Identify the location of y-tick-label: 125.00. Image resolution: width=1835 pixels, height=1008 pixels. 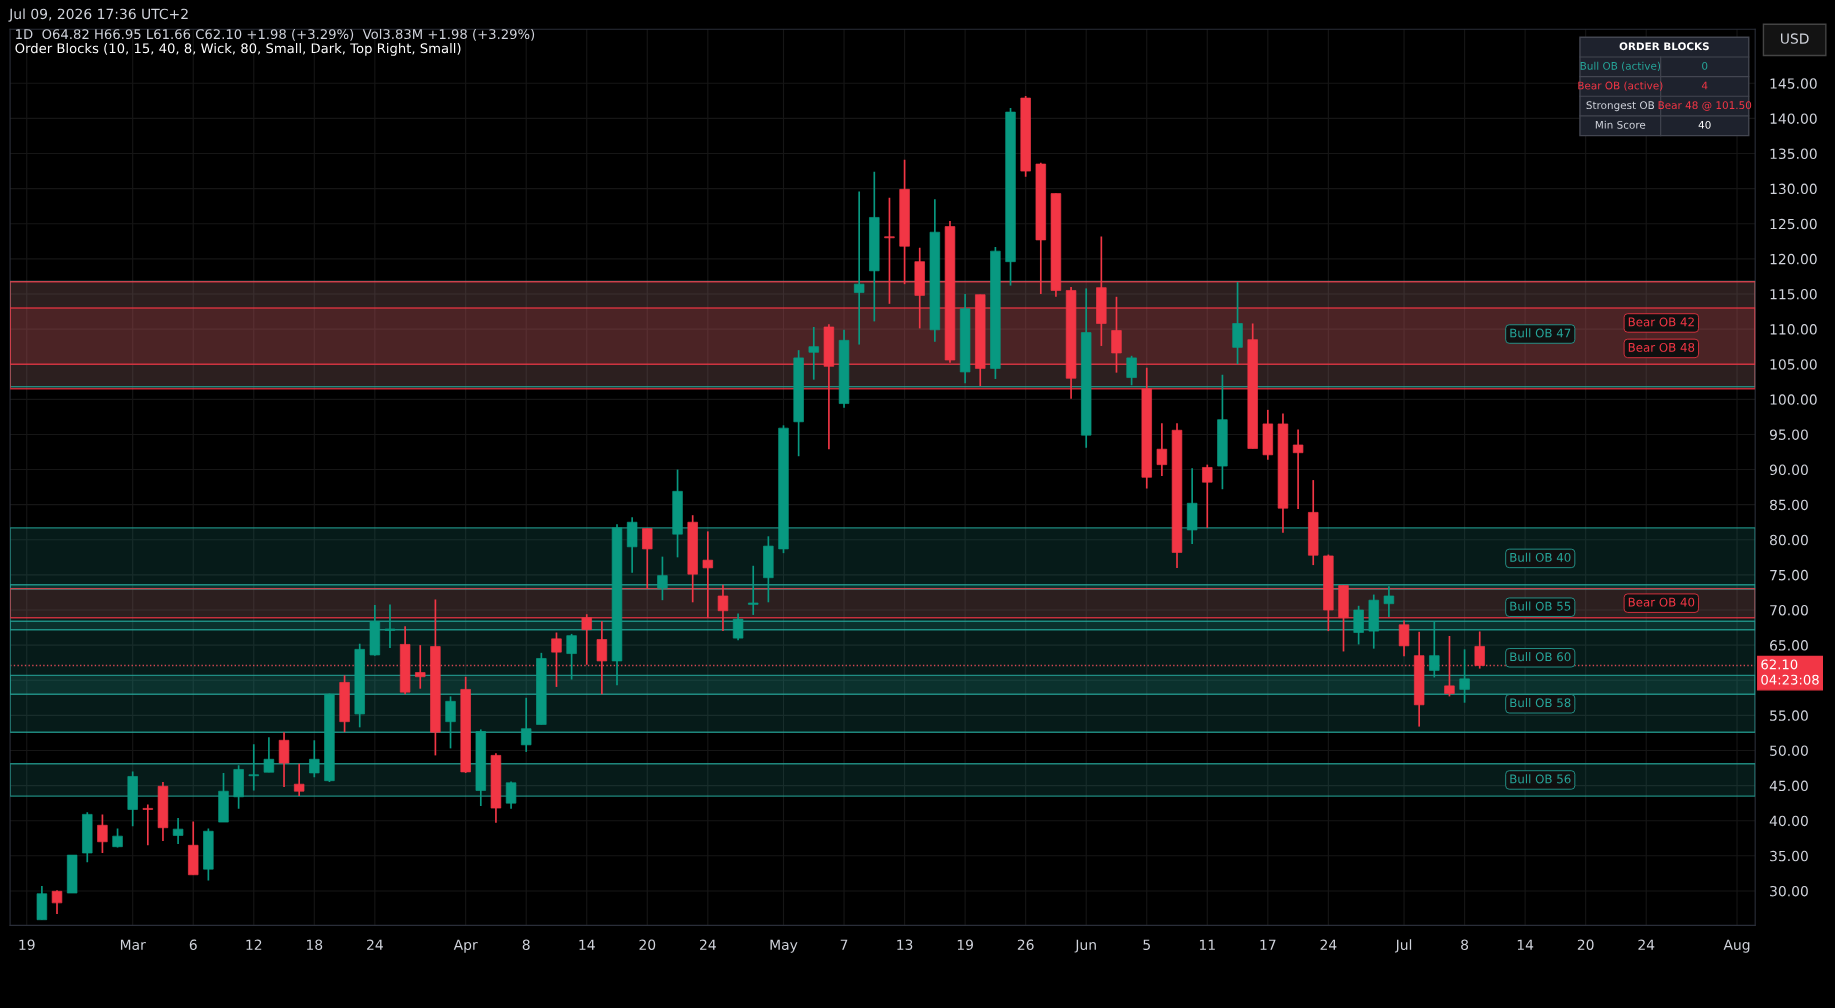
(1793, 224).